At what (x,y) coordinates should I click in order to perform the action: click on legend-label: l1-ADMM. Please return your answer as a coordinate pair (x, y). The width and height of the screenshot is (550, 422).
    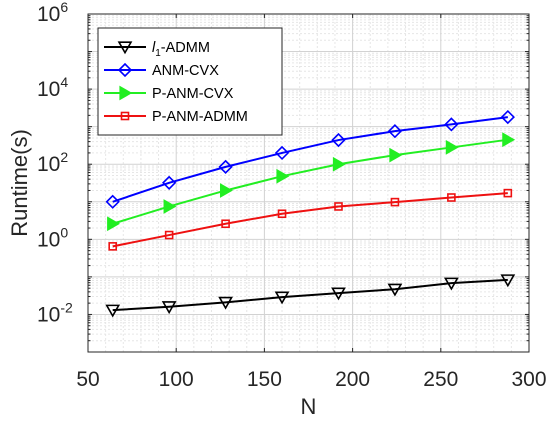
    Looking at the image, I should click on (181, 49).